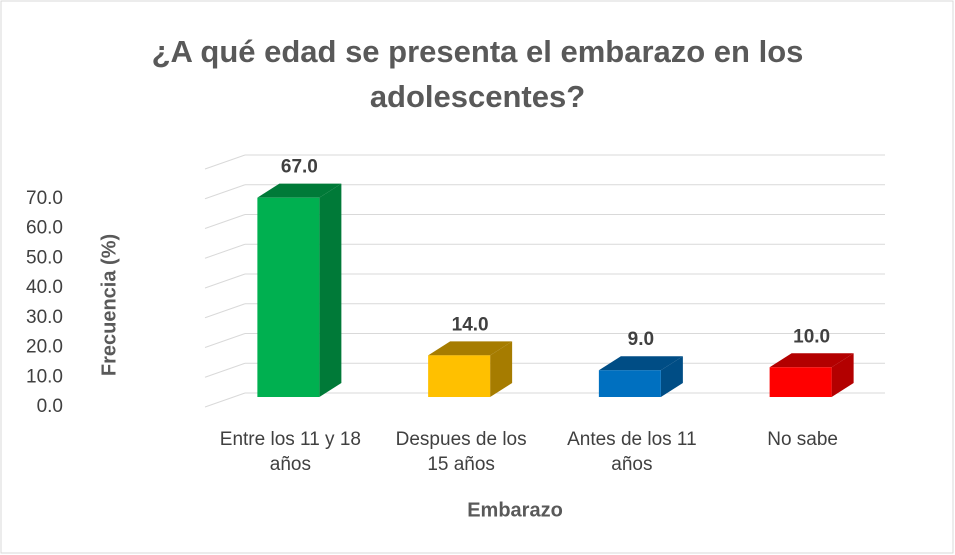 The width and height of the screenshot is (955, 555). I want to click on y-tick-label: 20.0, so click(44, 347).